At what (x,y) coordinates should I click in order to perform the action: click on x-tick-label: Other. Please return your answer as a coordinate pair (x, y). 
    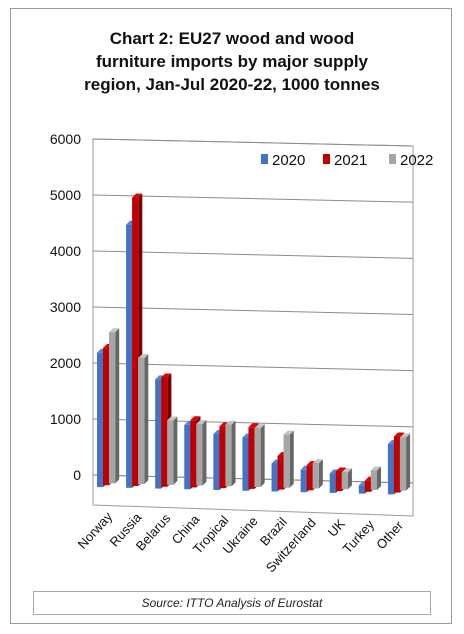
    Looking at the image, I should click on (389, 534).